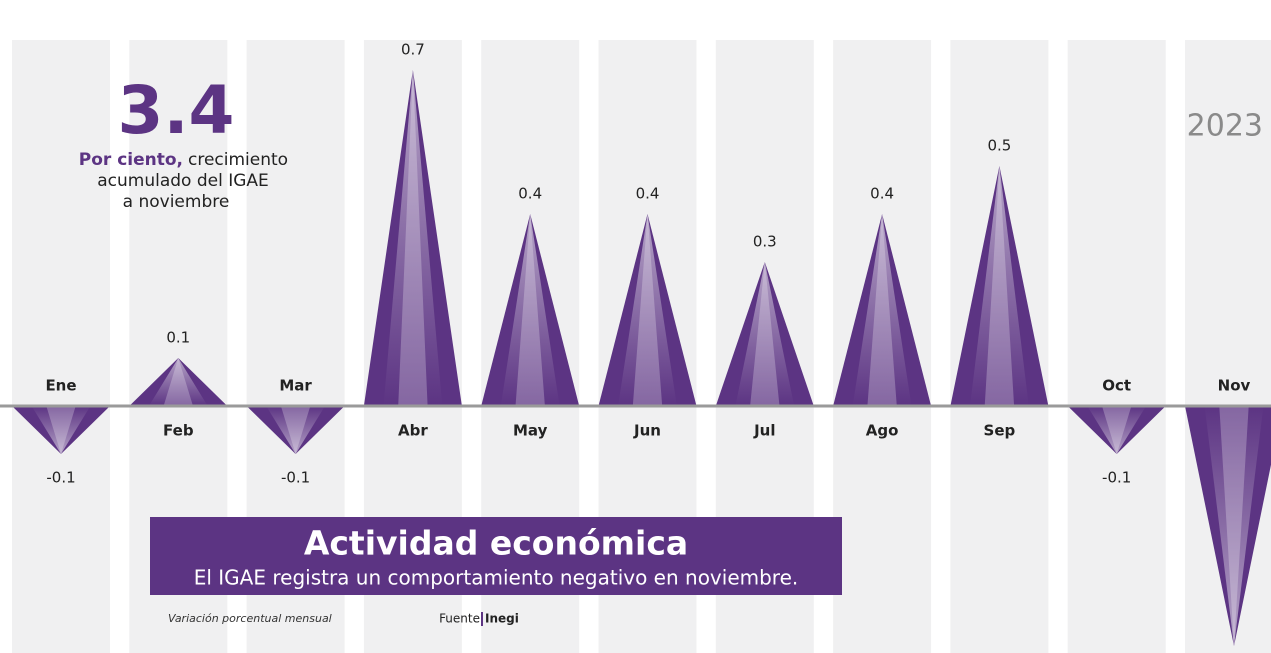 Image resolution: width=1271 pixels, height=653 pixels. I want to click on category-label: Jul, so click(764, 431).